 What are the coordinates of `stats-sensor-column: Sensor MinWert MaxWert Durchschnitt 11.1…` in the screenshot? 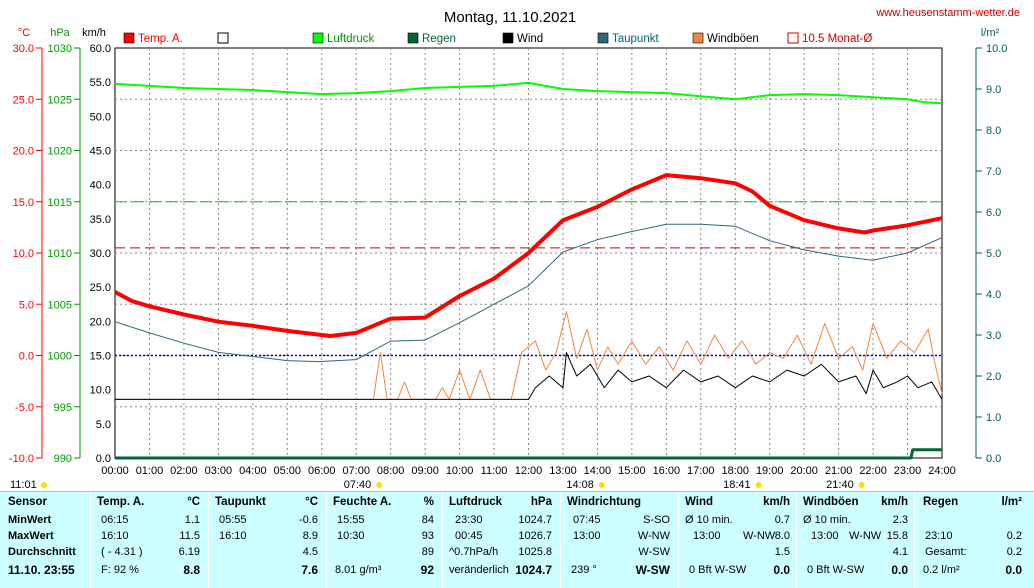 It's located at (45, 540).